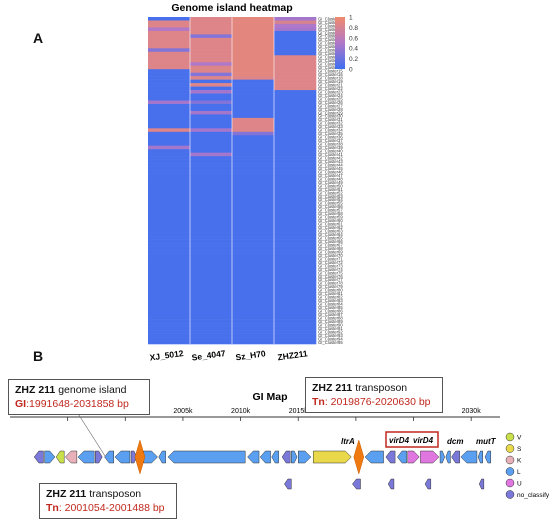 This screenshot has width=550, height=525. What do you see at coordinates (21, 404) in the screenshot?
I see `callout-island-prefix: GI` at bounding box center [21, 404].